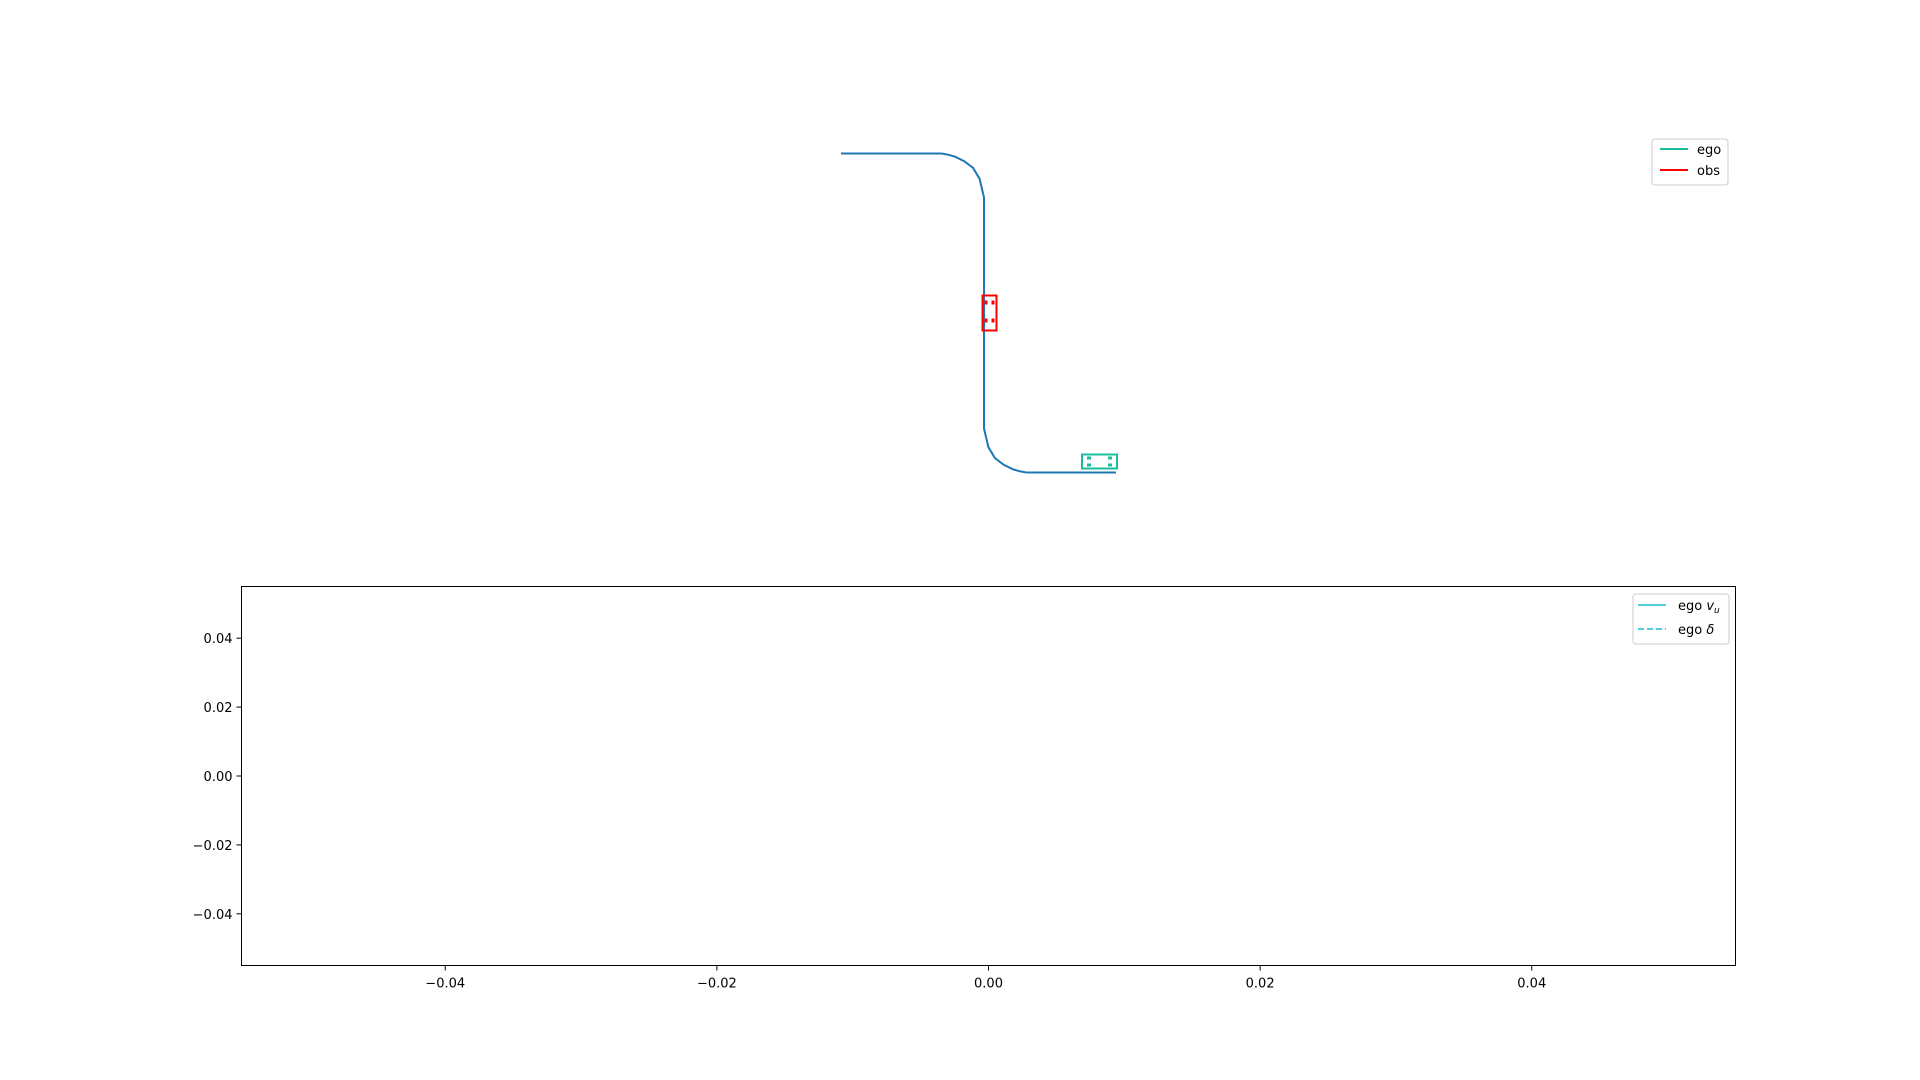 The height and width of the screenshot is (1080, 1920). What do you see at coordinates (218, 708) in the screenshot?
I see `y-tick-label: 0.02` at bounding box center [218, 708].